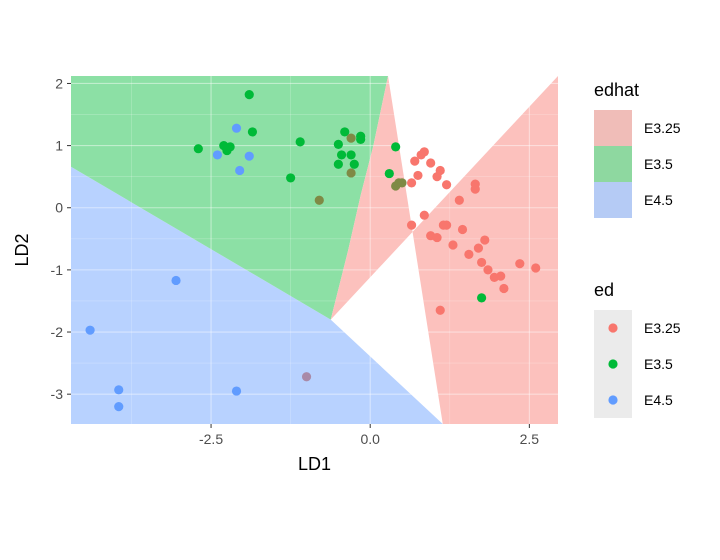 Image resolution: width=720 pixels, height=560 pixels. What do you see at coordinates (211, 439) in the screenshot?
I see `x-tick-label: -2.5` at bounding box center [211, 439].